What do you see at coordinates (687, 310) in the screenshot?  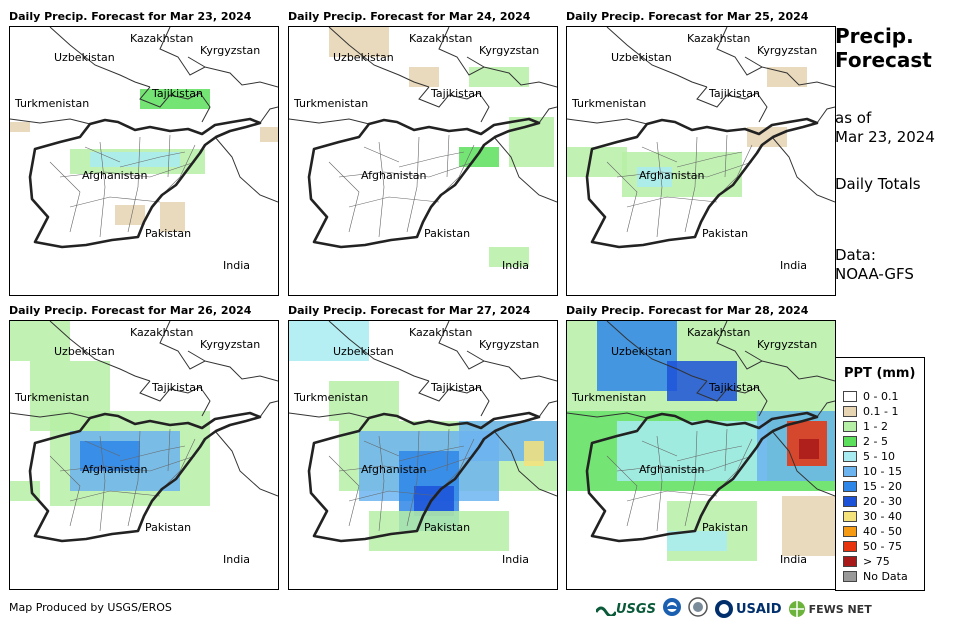 I see `panel-title-6: Daily Precip. Forecast for Mar 28, 2024` at bounding box center [687, 310].